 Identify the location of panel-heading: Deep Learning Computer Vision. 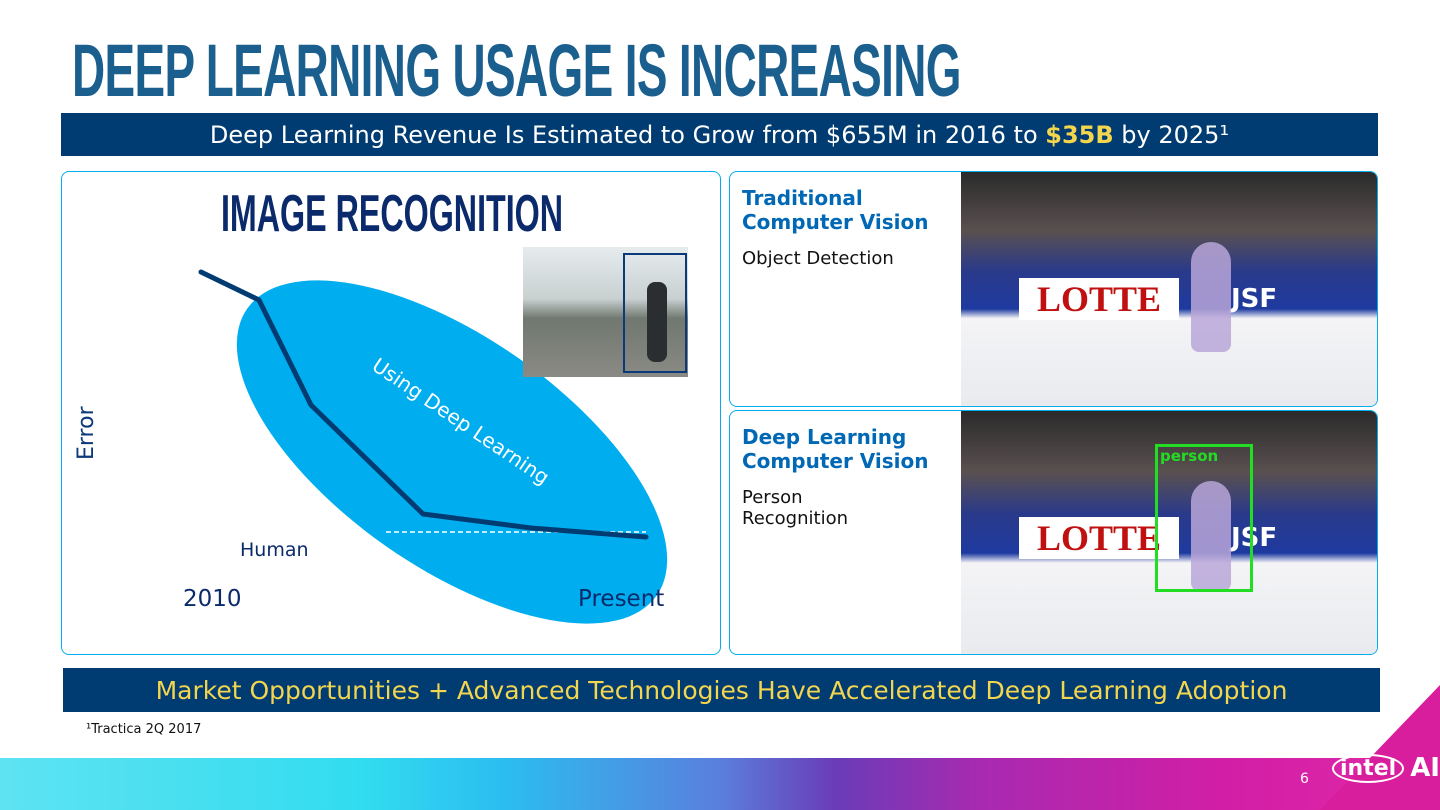
(835, 449).